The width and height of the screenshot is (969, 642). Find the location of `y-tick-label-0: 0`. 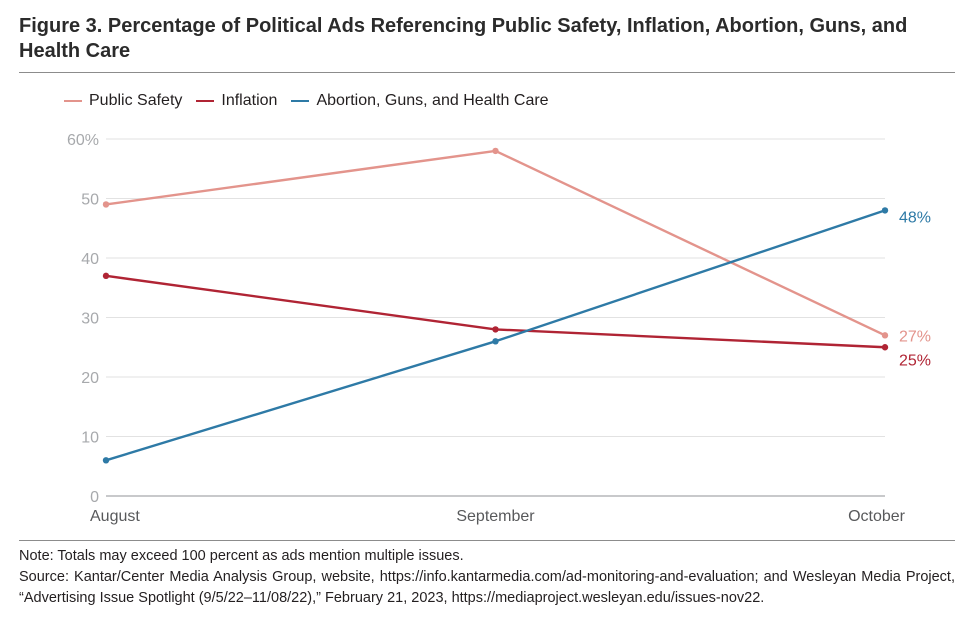

y-tick-label-0: 0 is located at coordinates (94, 497).